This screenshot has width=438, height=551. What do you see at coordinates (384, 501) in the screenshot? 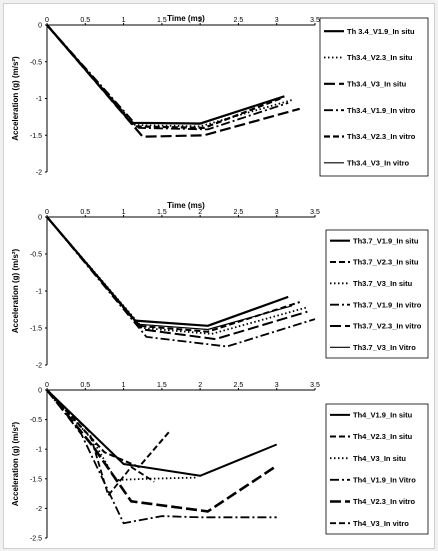
I see `legend-label: Th4_V2.3_In vitro` at bounding box center [384, 501].